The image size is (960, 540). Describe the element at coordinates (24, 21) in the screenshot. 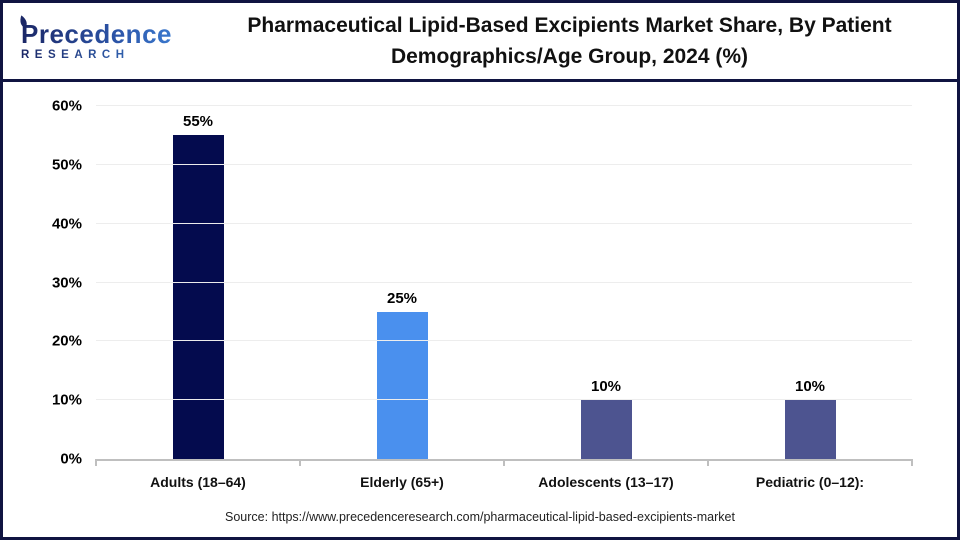

I see `leaf-icon` at that location.